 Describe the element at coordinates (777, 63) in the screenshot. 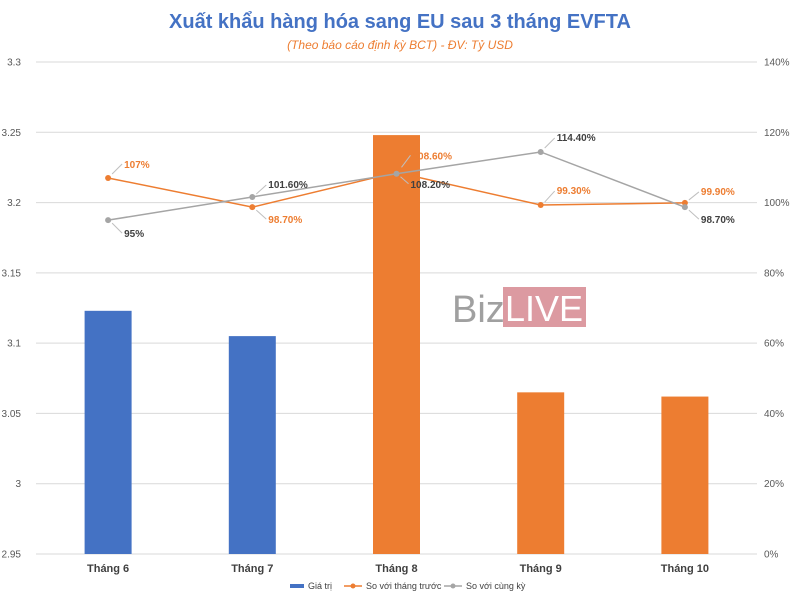

I see `right-tick-label: 140%` at that location.